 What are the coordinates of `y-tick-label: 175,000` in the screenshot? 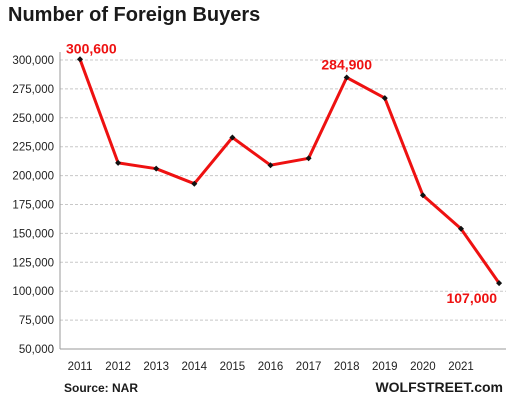 It's located at (33, 206).